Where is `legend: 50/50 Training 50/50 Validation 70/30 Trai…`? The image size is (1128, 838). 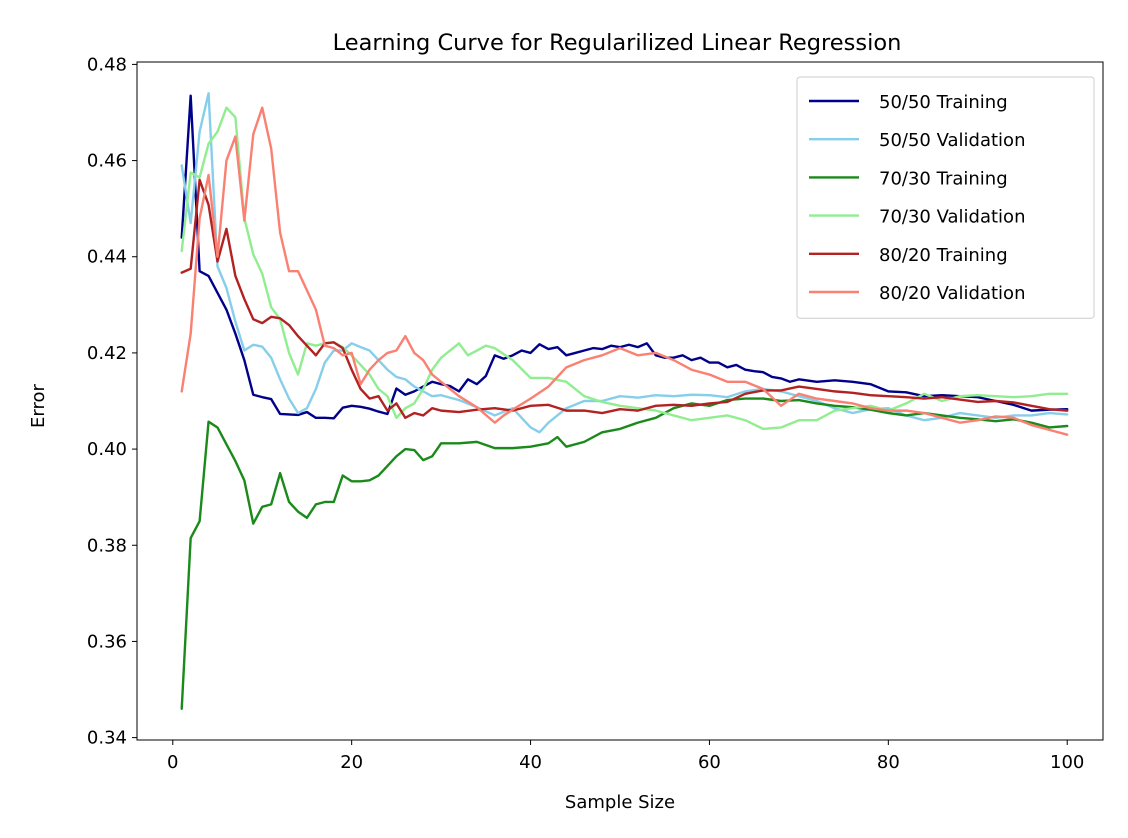
legend: 50/50 Training 50/50 Validation 70/30 Trai… is located at coordinates (945, 197).